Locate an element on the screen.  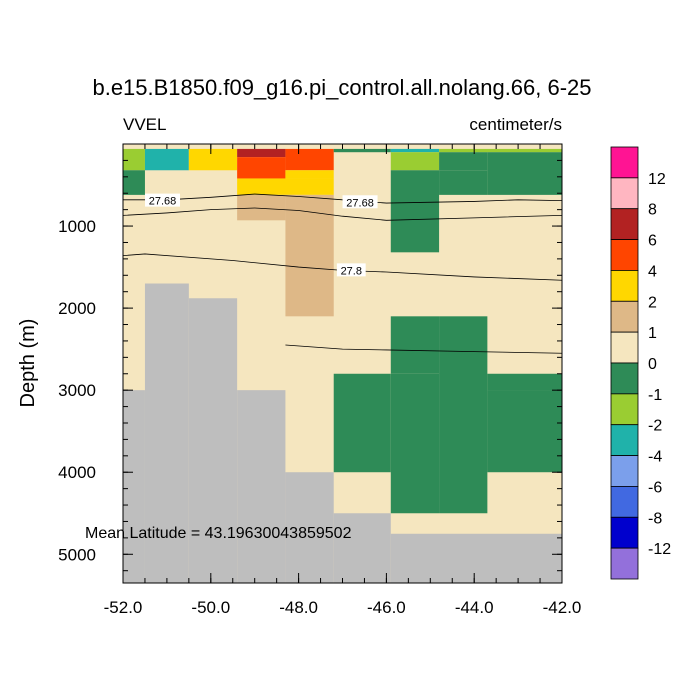
contour-layer: 27.68 27.68 27.8 is located at coordinates (342, 273).